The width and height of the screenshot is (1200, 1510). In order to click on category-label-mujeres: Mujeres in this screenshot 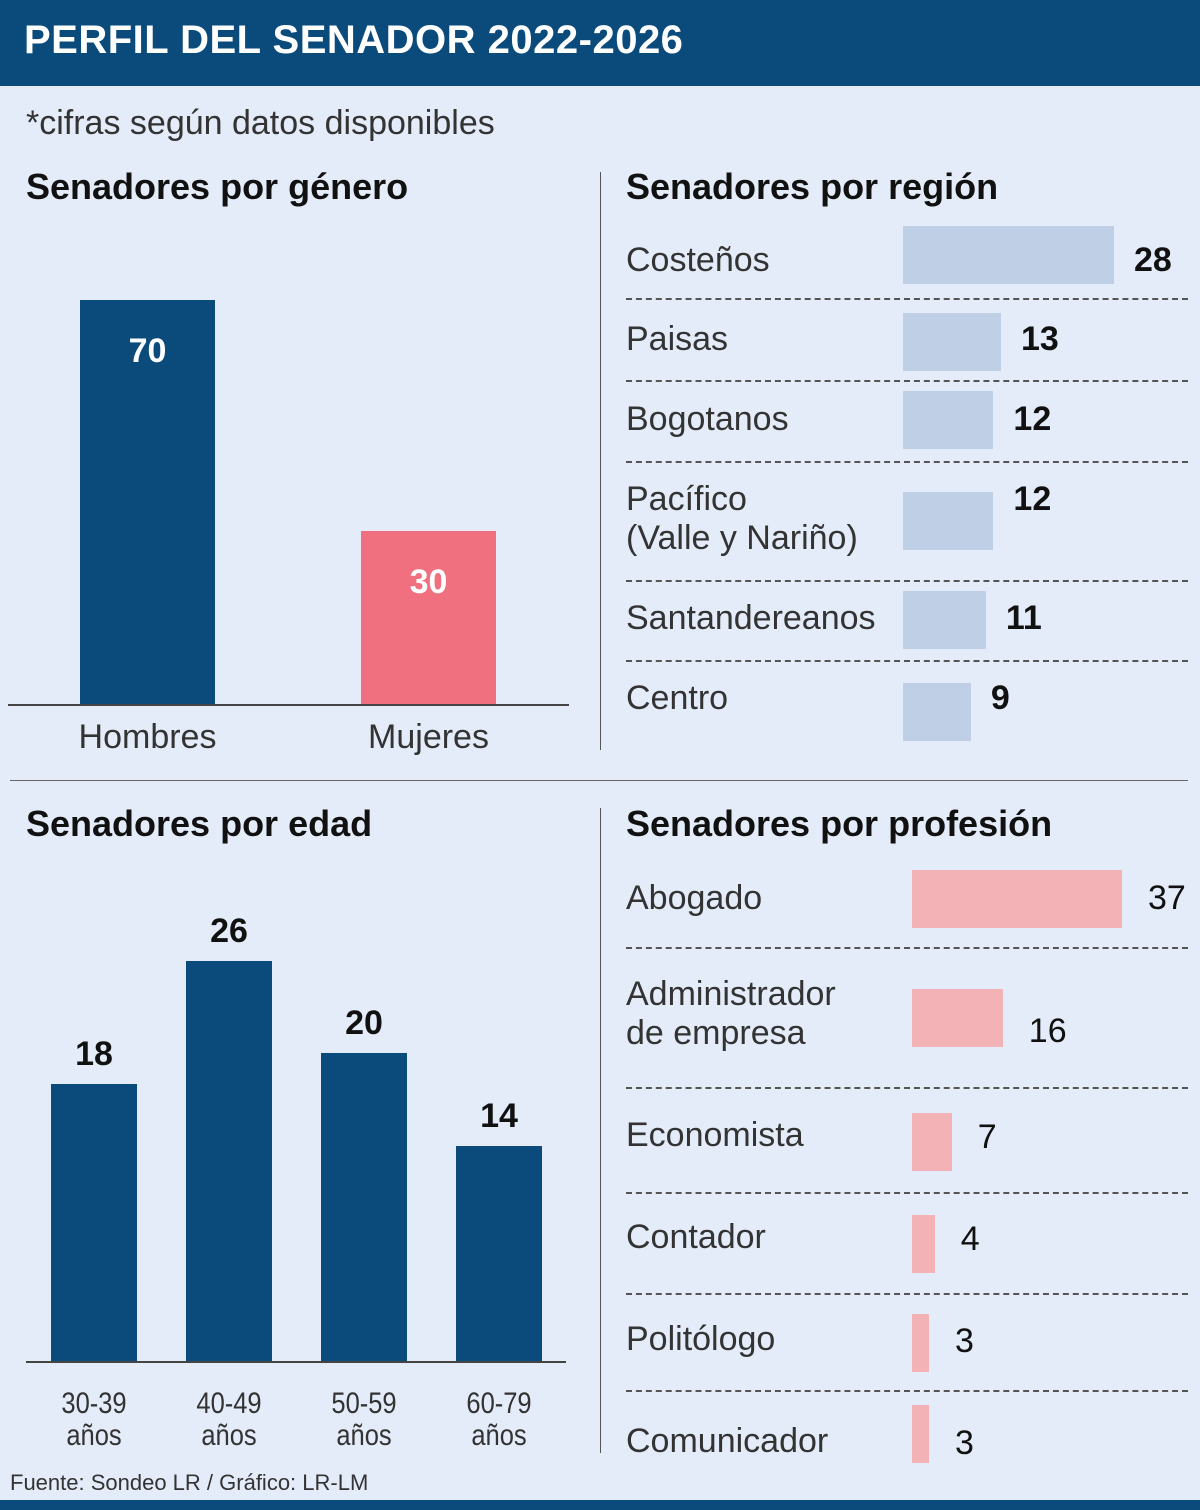, I will do `click(428, 737)`.